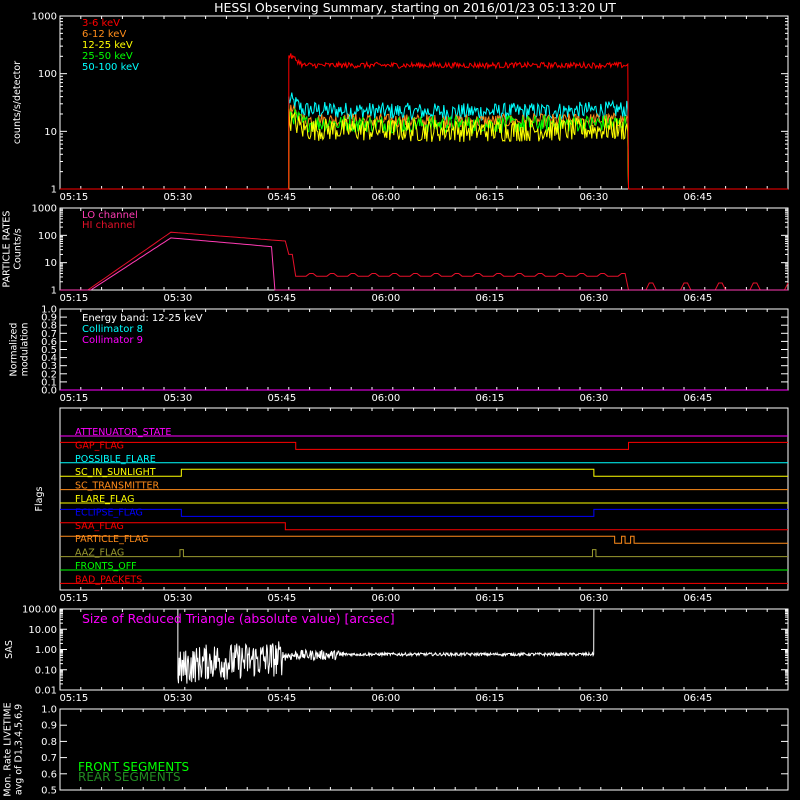 The width and height of the screenshot is (800, 800). What do you see at coordinates (424, 526) in the screenshot?
I see `flag-line-saa_flag` at bounding box center [424, 526].